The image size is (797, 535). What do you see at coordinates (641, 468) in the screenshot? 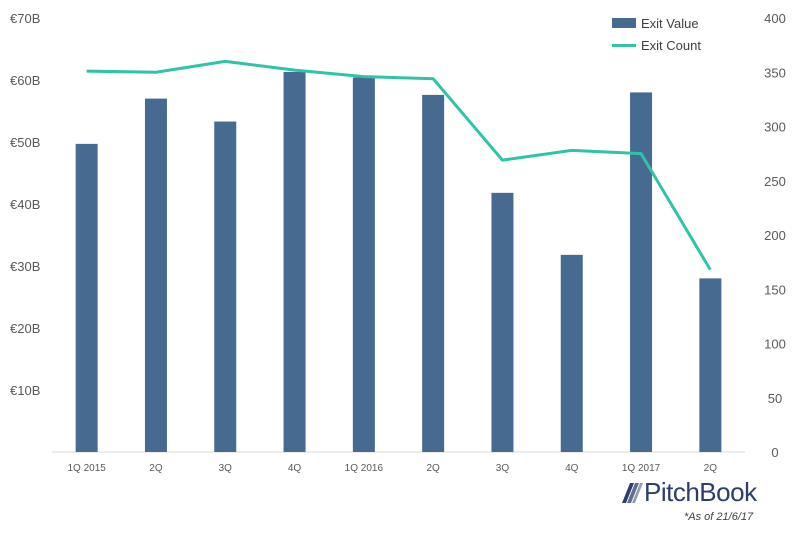
I see `x-axis-tick: 1Q 2017` at bounding box center [641, 468].